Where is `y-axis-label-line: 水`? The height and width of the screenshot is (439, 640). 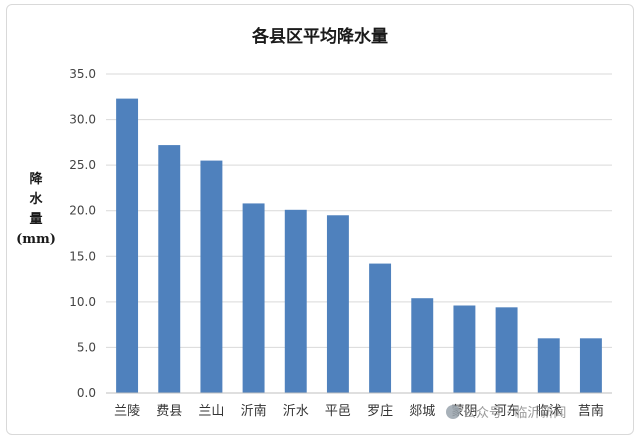 y-axis-label-line: 水 is located at coordinates (36, 199).